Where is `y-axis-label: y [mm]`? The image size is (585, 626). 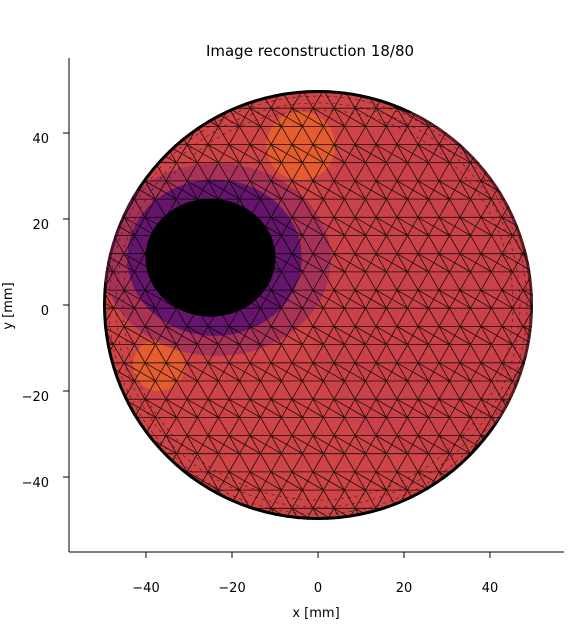 y-axis-label: y [mm] is located at coordinates (8, 305).